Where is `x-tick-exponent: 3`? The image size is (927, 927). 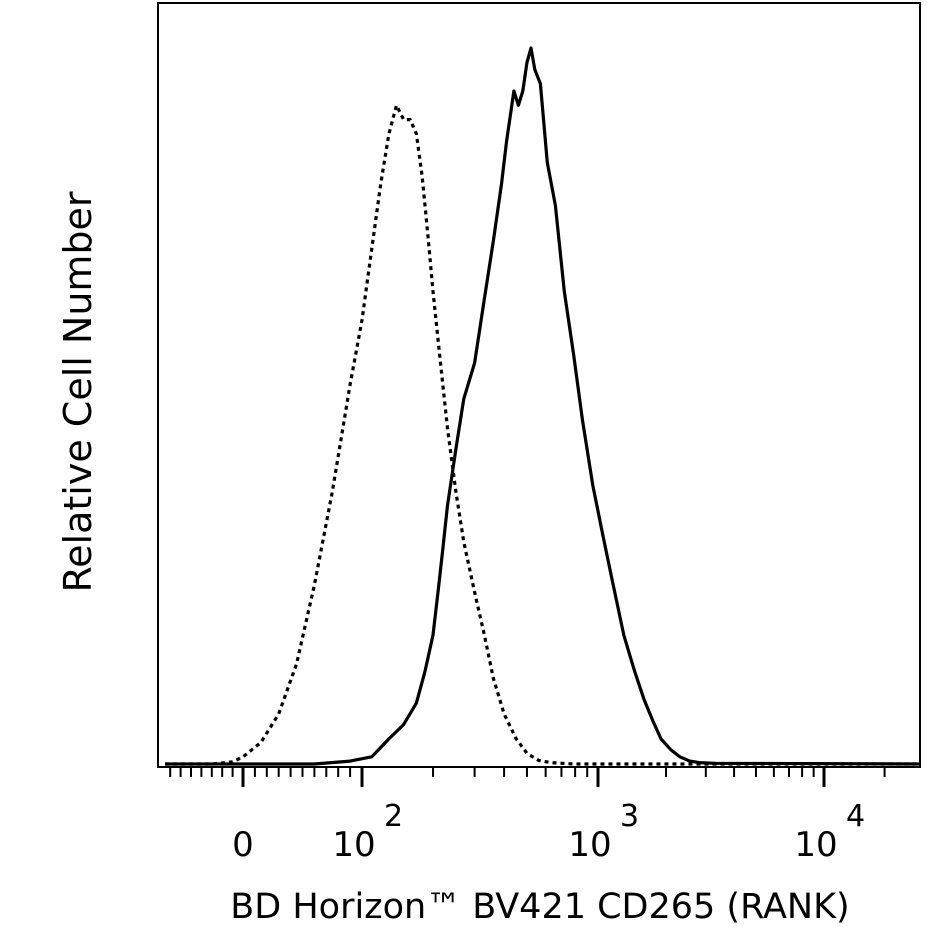
x-tick-exponent: 3 is located at coordinates (629, 816).